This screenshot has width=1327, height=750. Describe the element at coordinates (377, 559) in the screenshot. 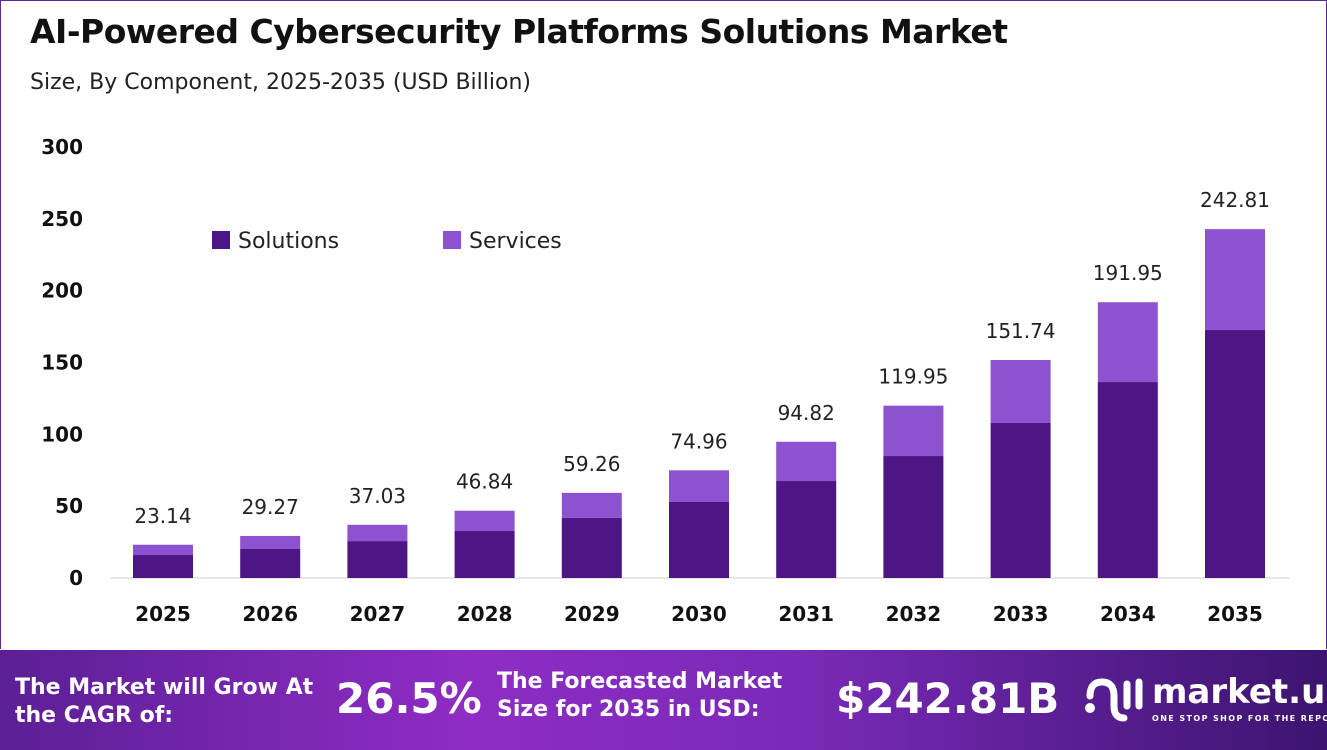

I see `bar-solutions-2027` at that location.